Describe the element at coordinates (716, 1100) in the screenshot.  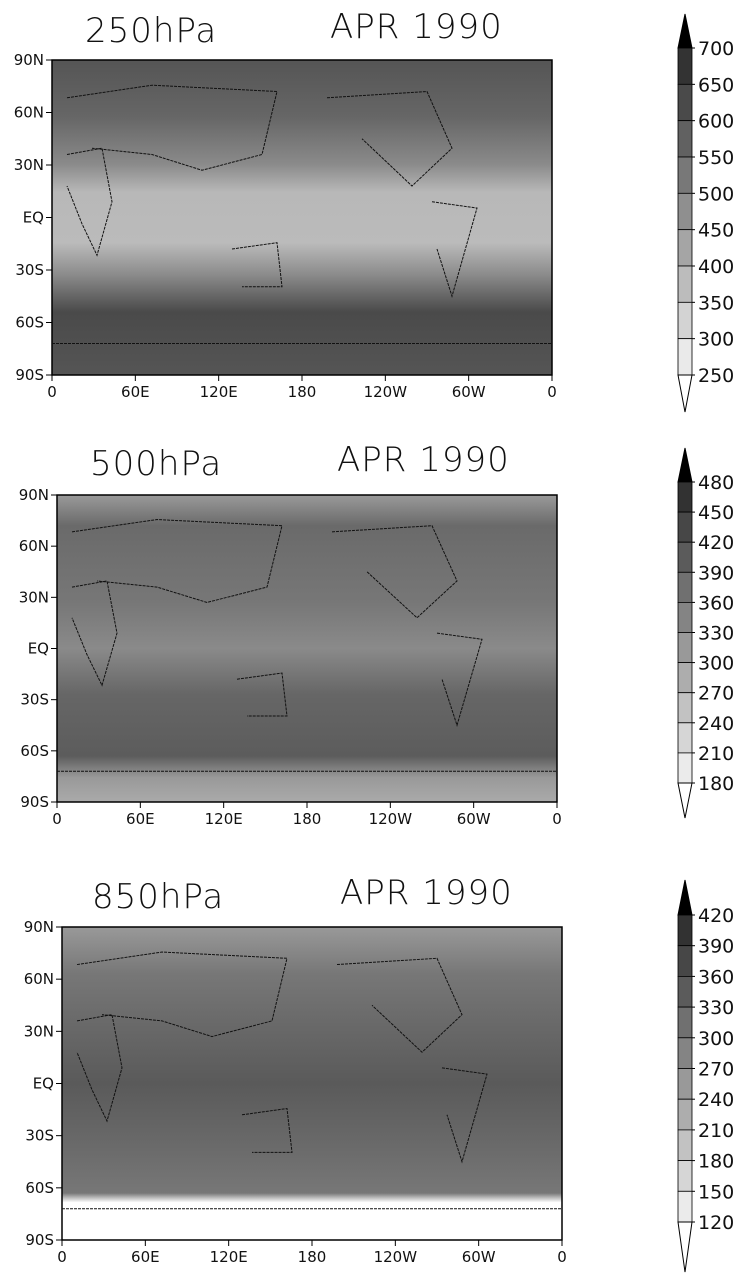
I see `colorbar-label: 240` at that location.